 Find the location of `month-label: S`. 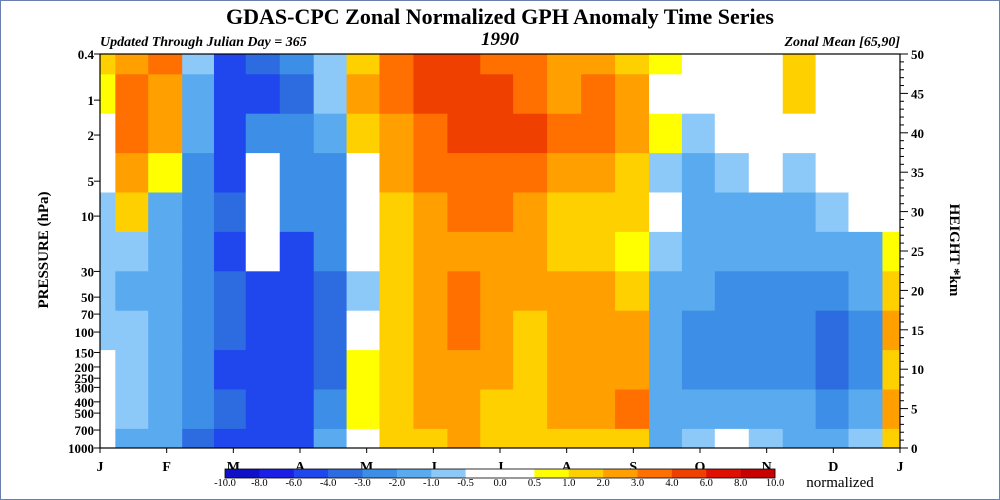

month-label: S is located at coordinates (633, 467).